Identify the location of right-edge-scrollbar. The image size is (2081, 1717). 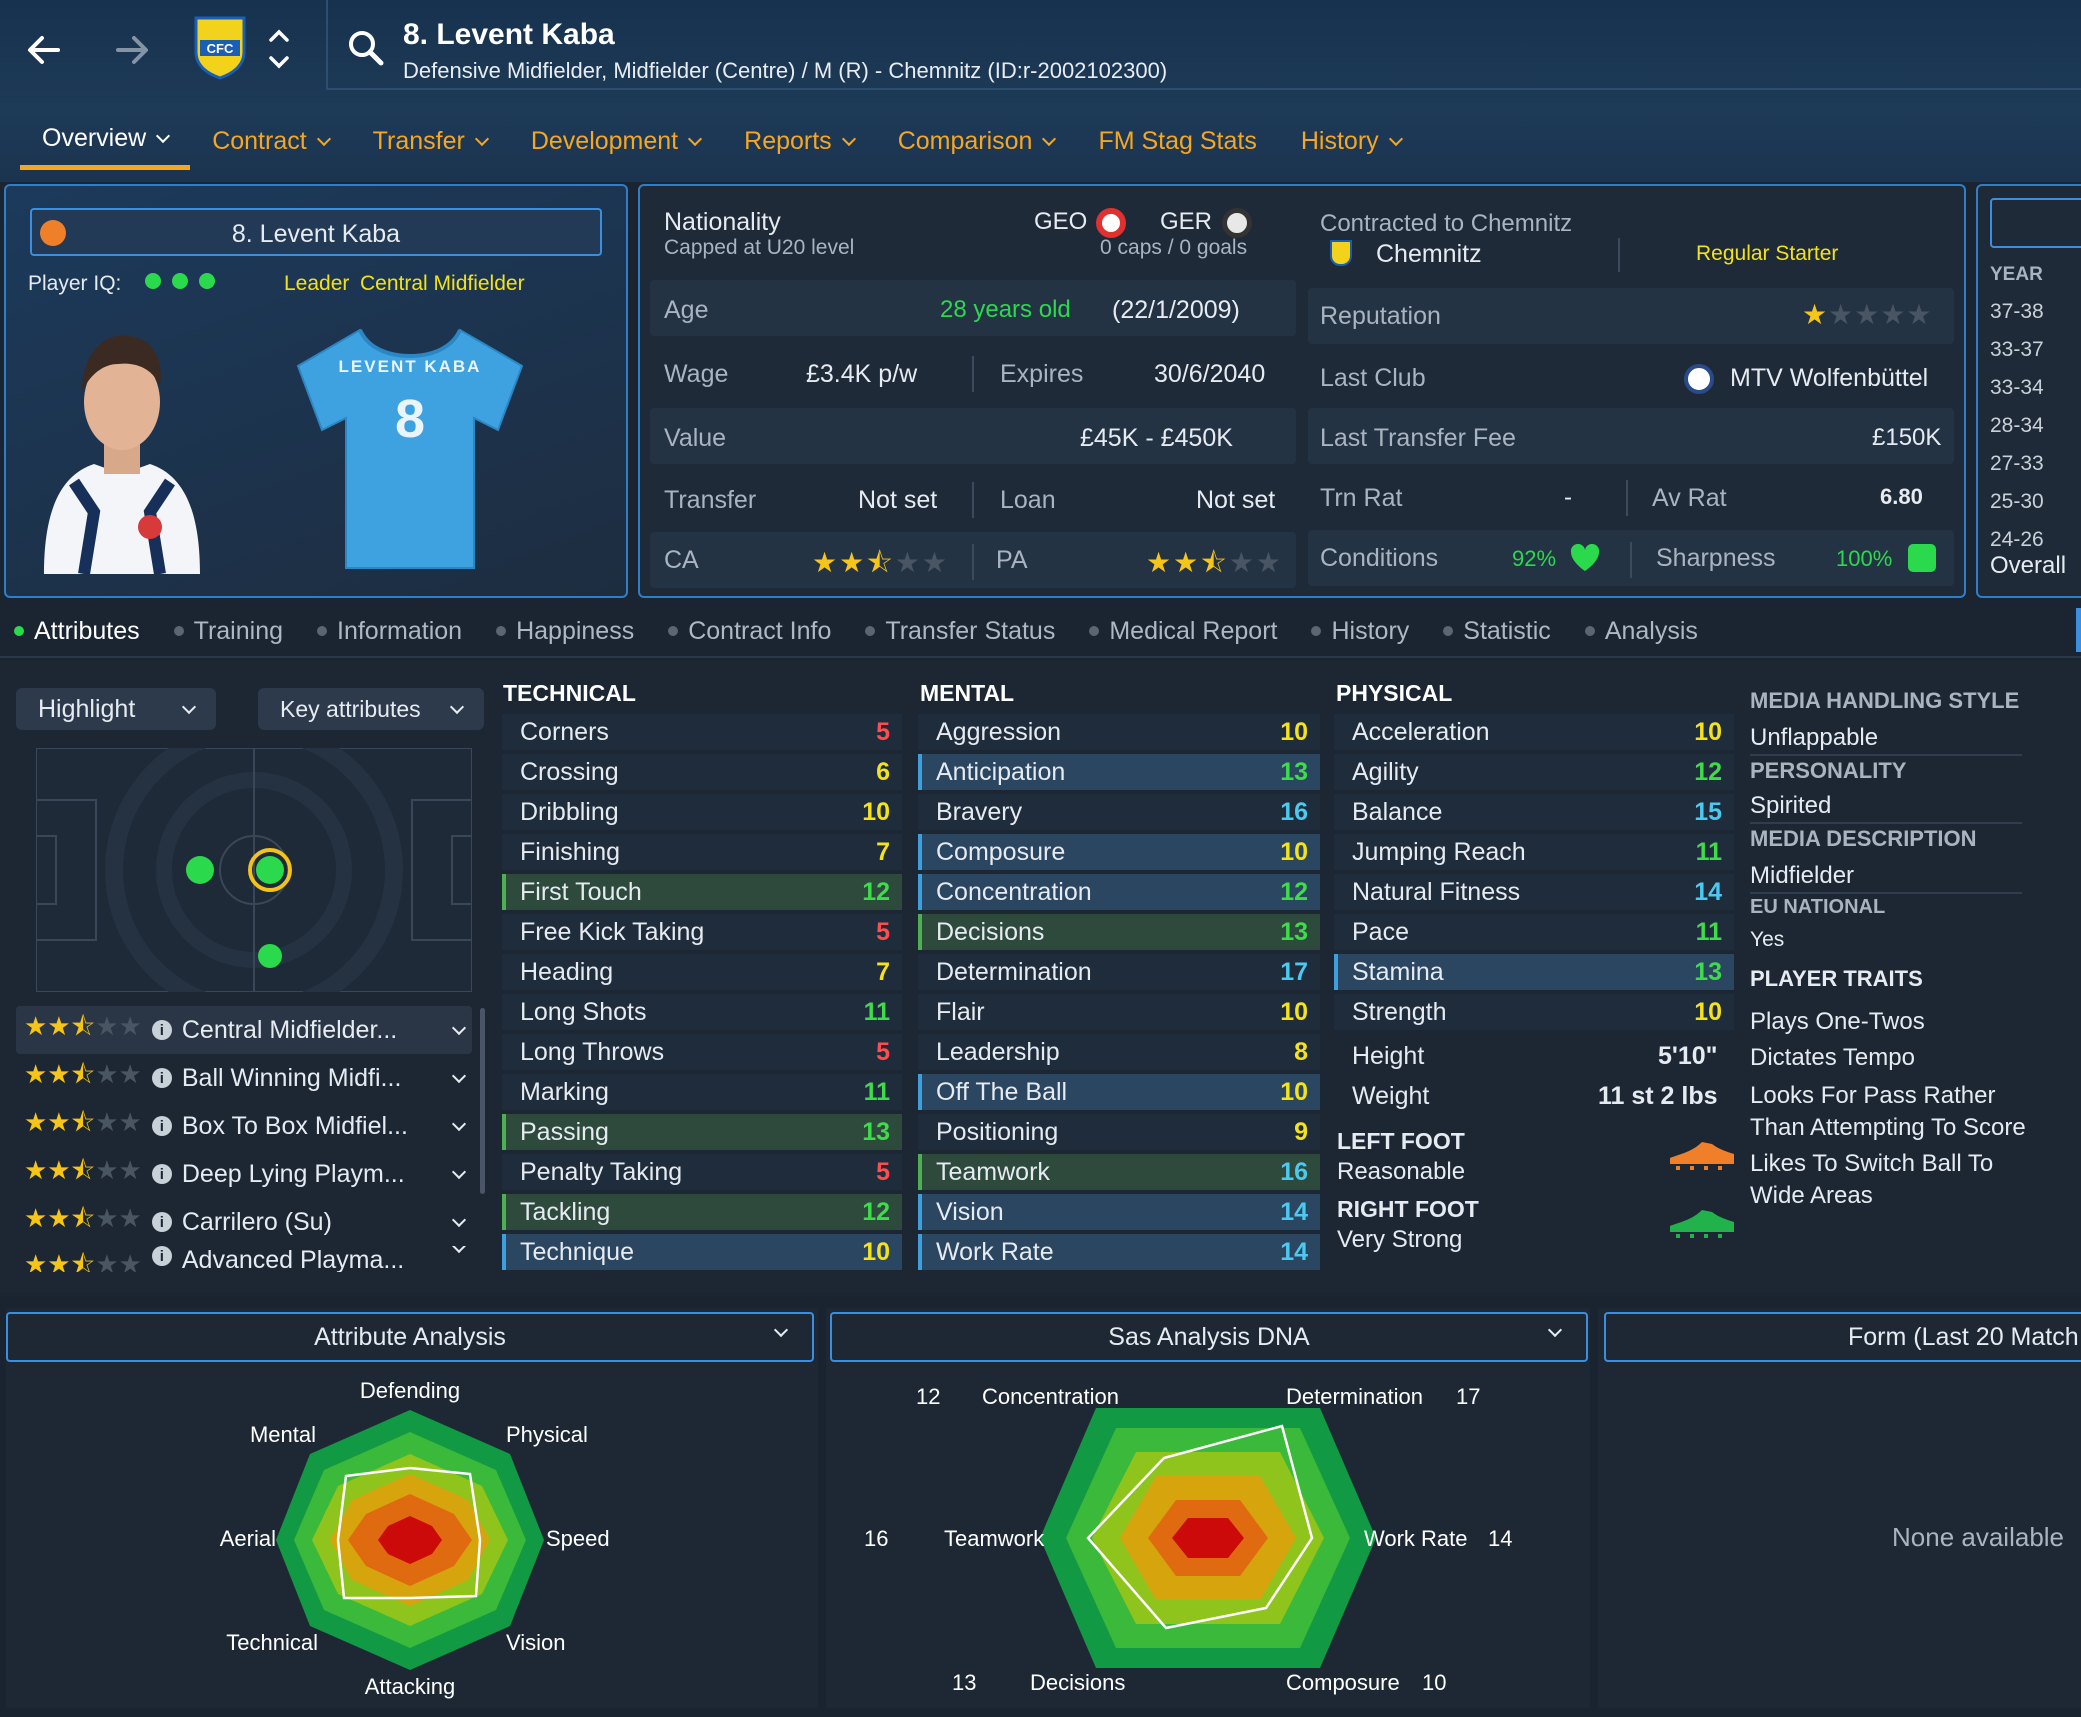
(2078, 630).